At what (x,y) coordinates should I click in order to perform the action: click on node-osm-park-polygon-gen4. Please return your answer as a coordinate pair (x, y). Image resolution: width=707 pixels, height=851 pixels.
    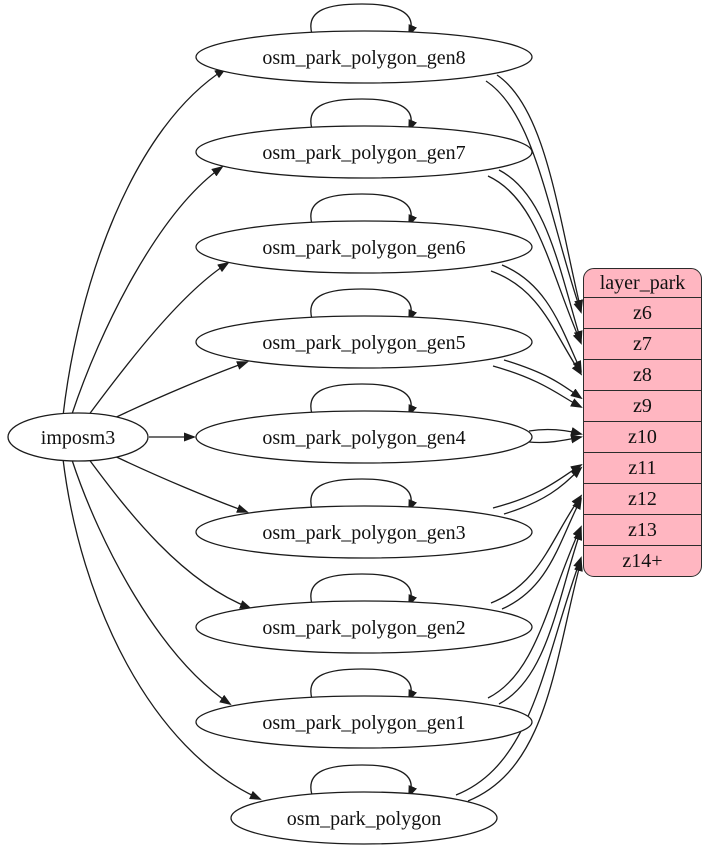
    Looking at the image, I should click on (364, 437).